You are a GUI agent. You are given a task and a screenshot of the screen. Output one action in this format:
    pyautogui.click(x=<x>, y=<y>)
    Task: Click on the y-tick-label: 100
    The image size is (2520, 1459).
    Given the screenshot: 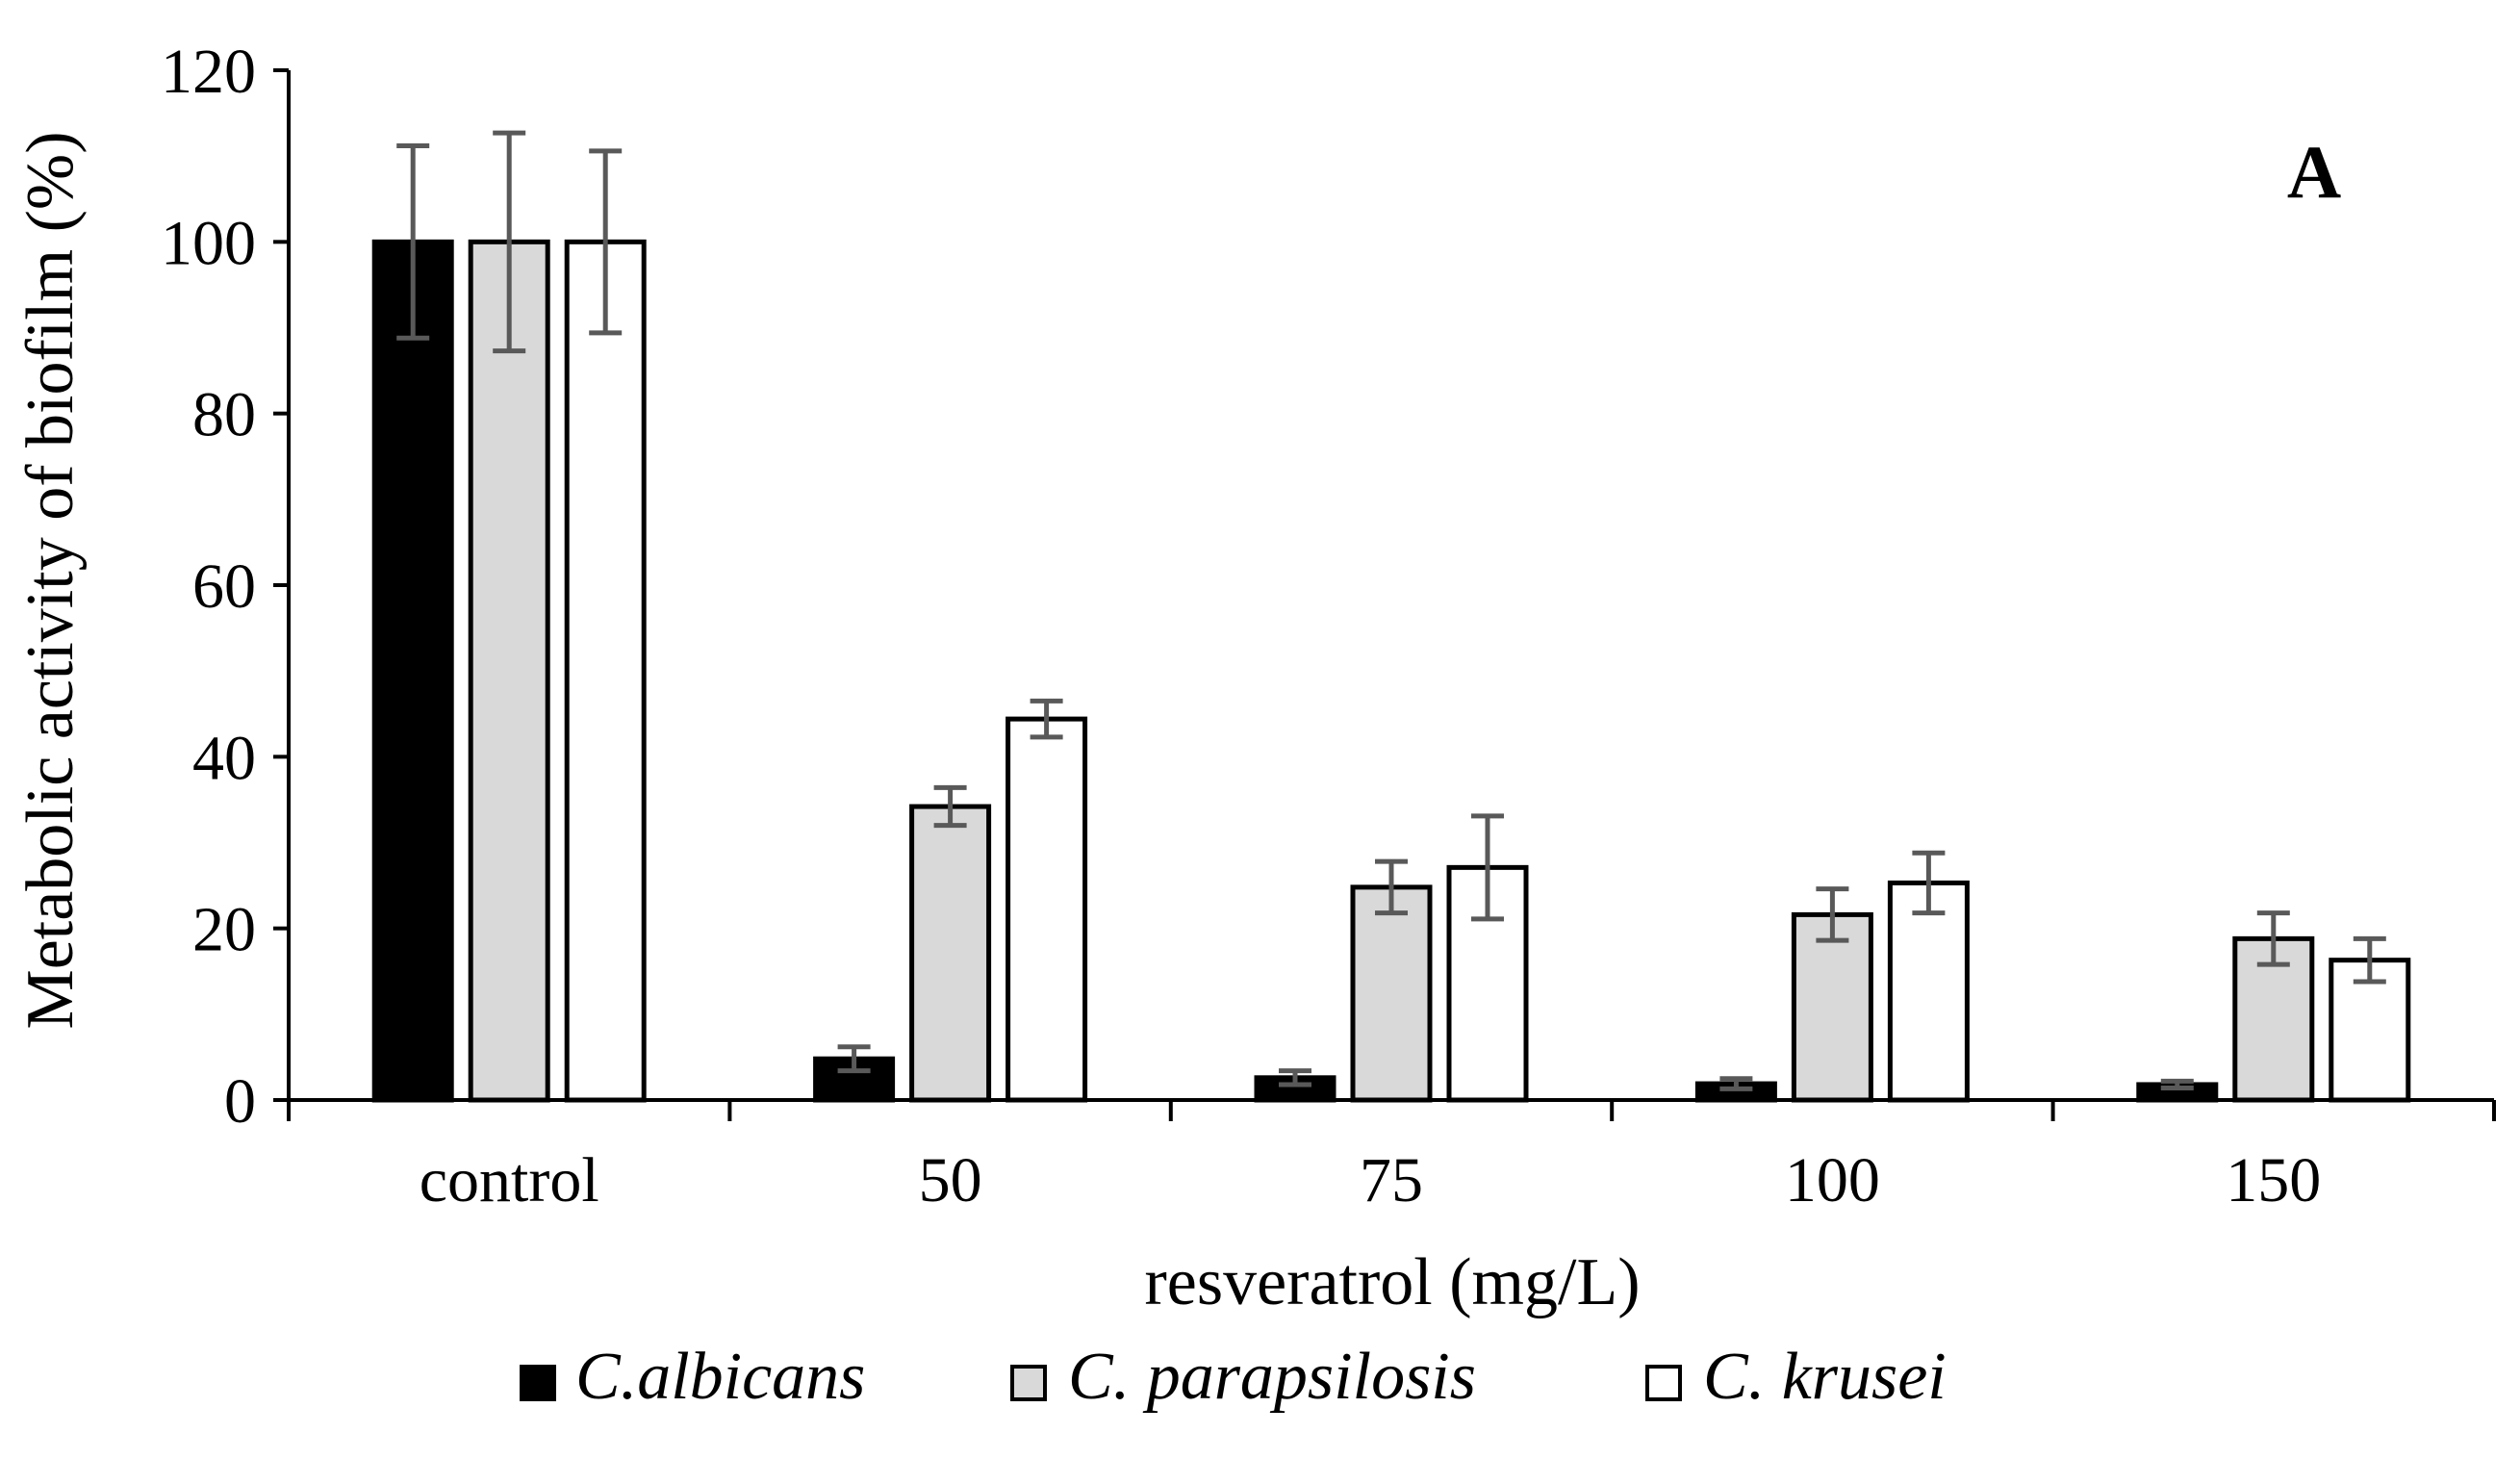 What is the action you would take?
    pyautogui.click(x=208, y=243)
    